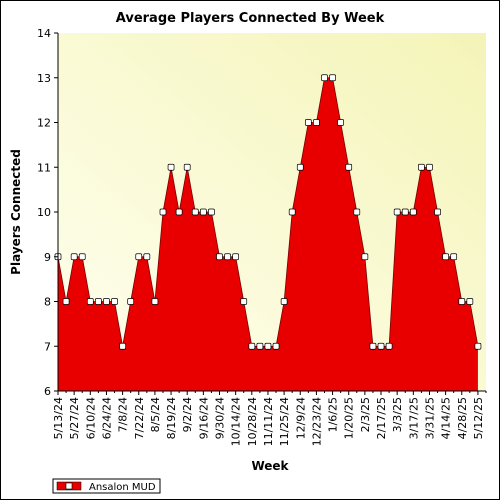  What do you see at coordinates (250, 18) in the screenshot?
I see `chart-title: Average Players Connected By Week` at bounding box center [250, 18].